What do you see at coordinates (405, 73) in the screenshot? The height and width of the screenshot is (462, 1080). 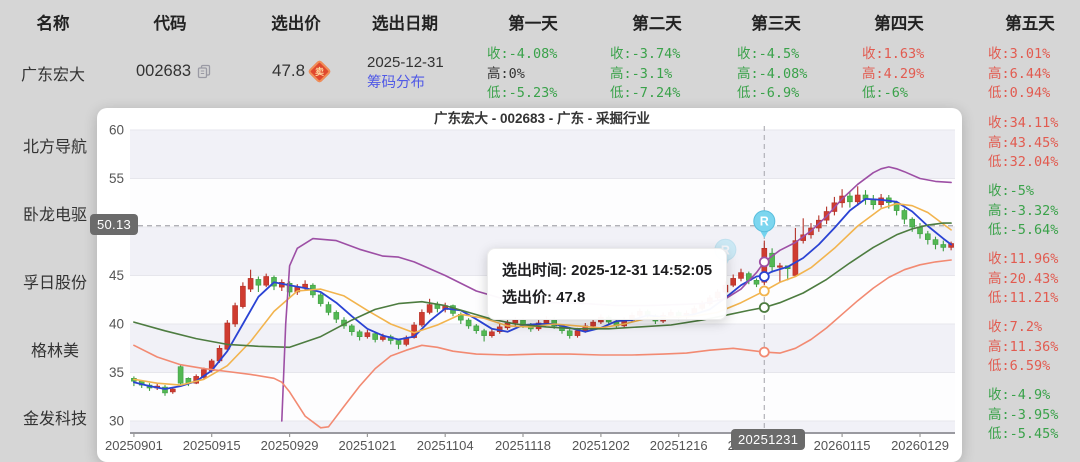 I see `selected-date-cell: 2025-12-31 筹码分布` at bounding box center [405, 73].